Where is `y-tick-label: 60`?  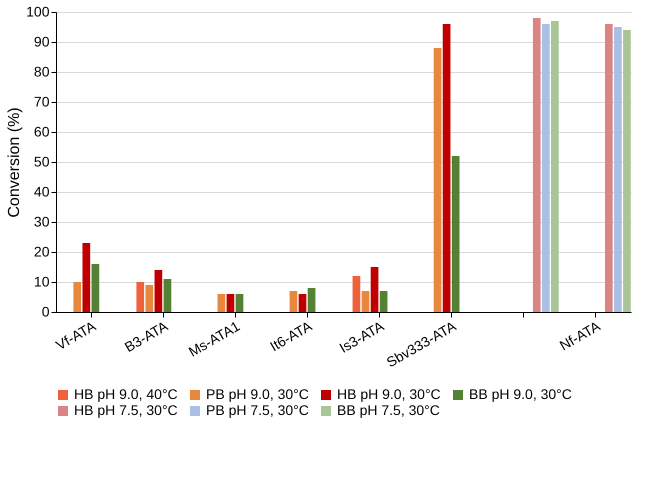 y-tick-label: 60 is located at coordinates (42, 132).